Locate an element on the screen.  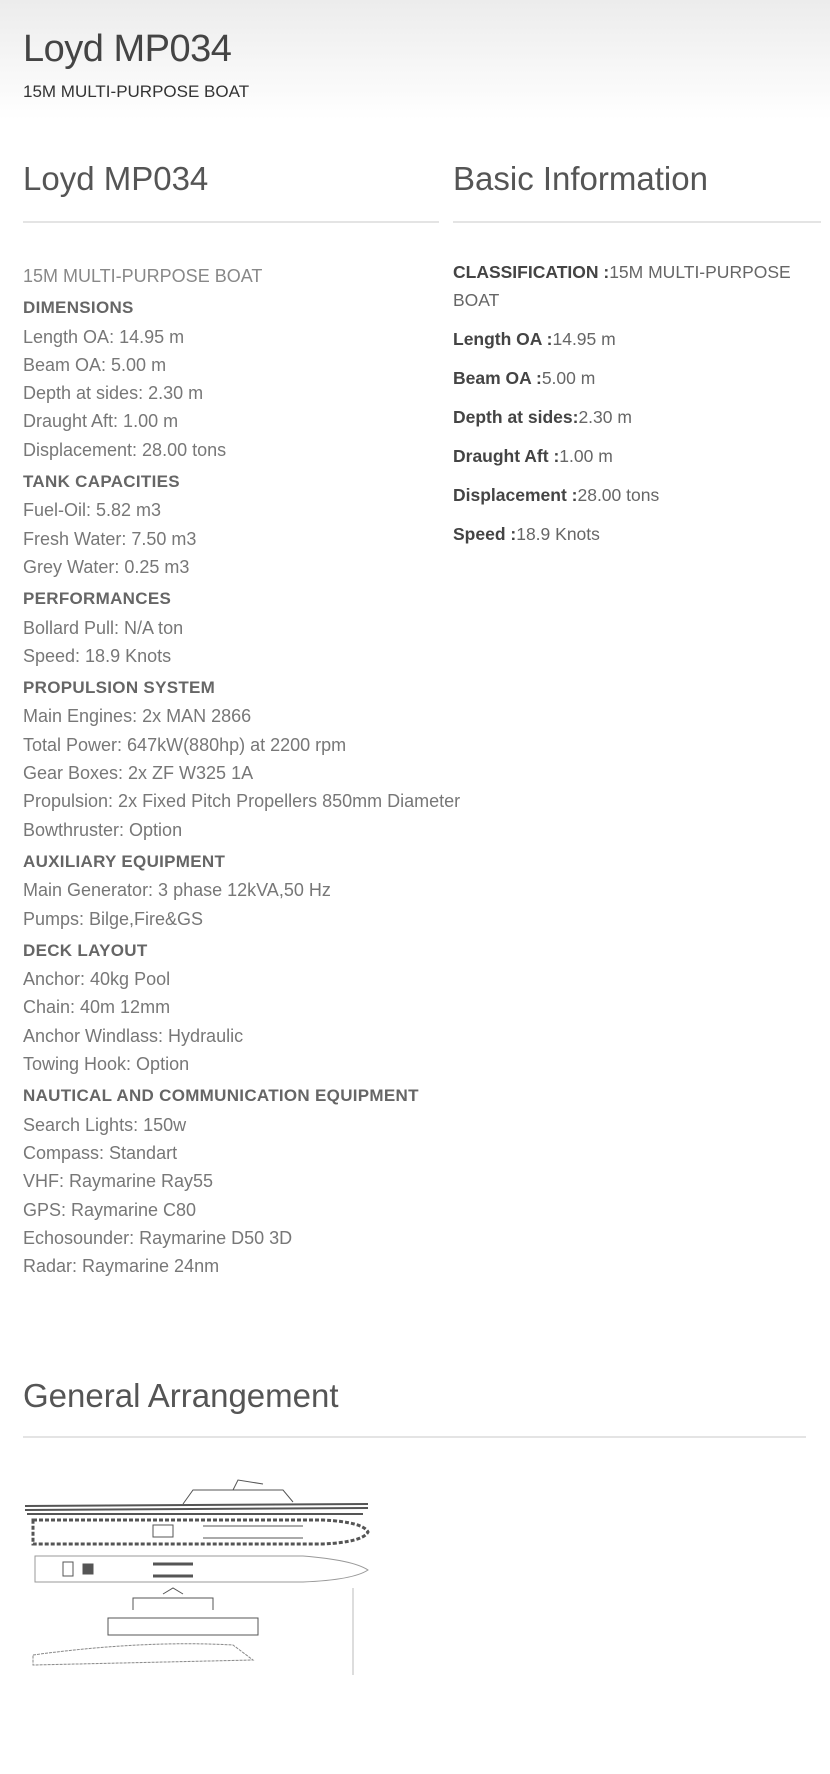
spec-line: Beam OA: 5.00 m is located at coordinates (95, 364).